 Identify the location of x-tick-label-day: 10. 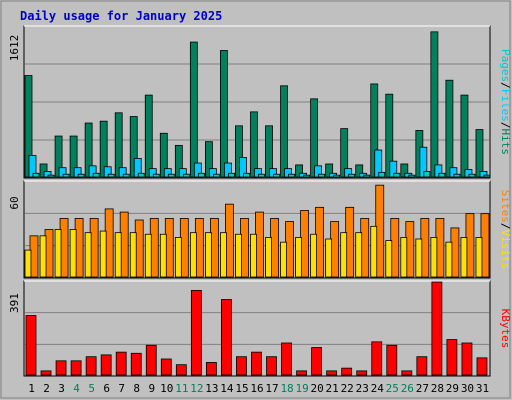
(166, 388).